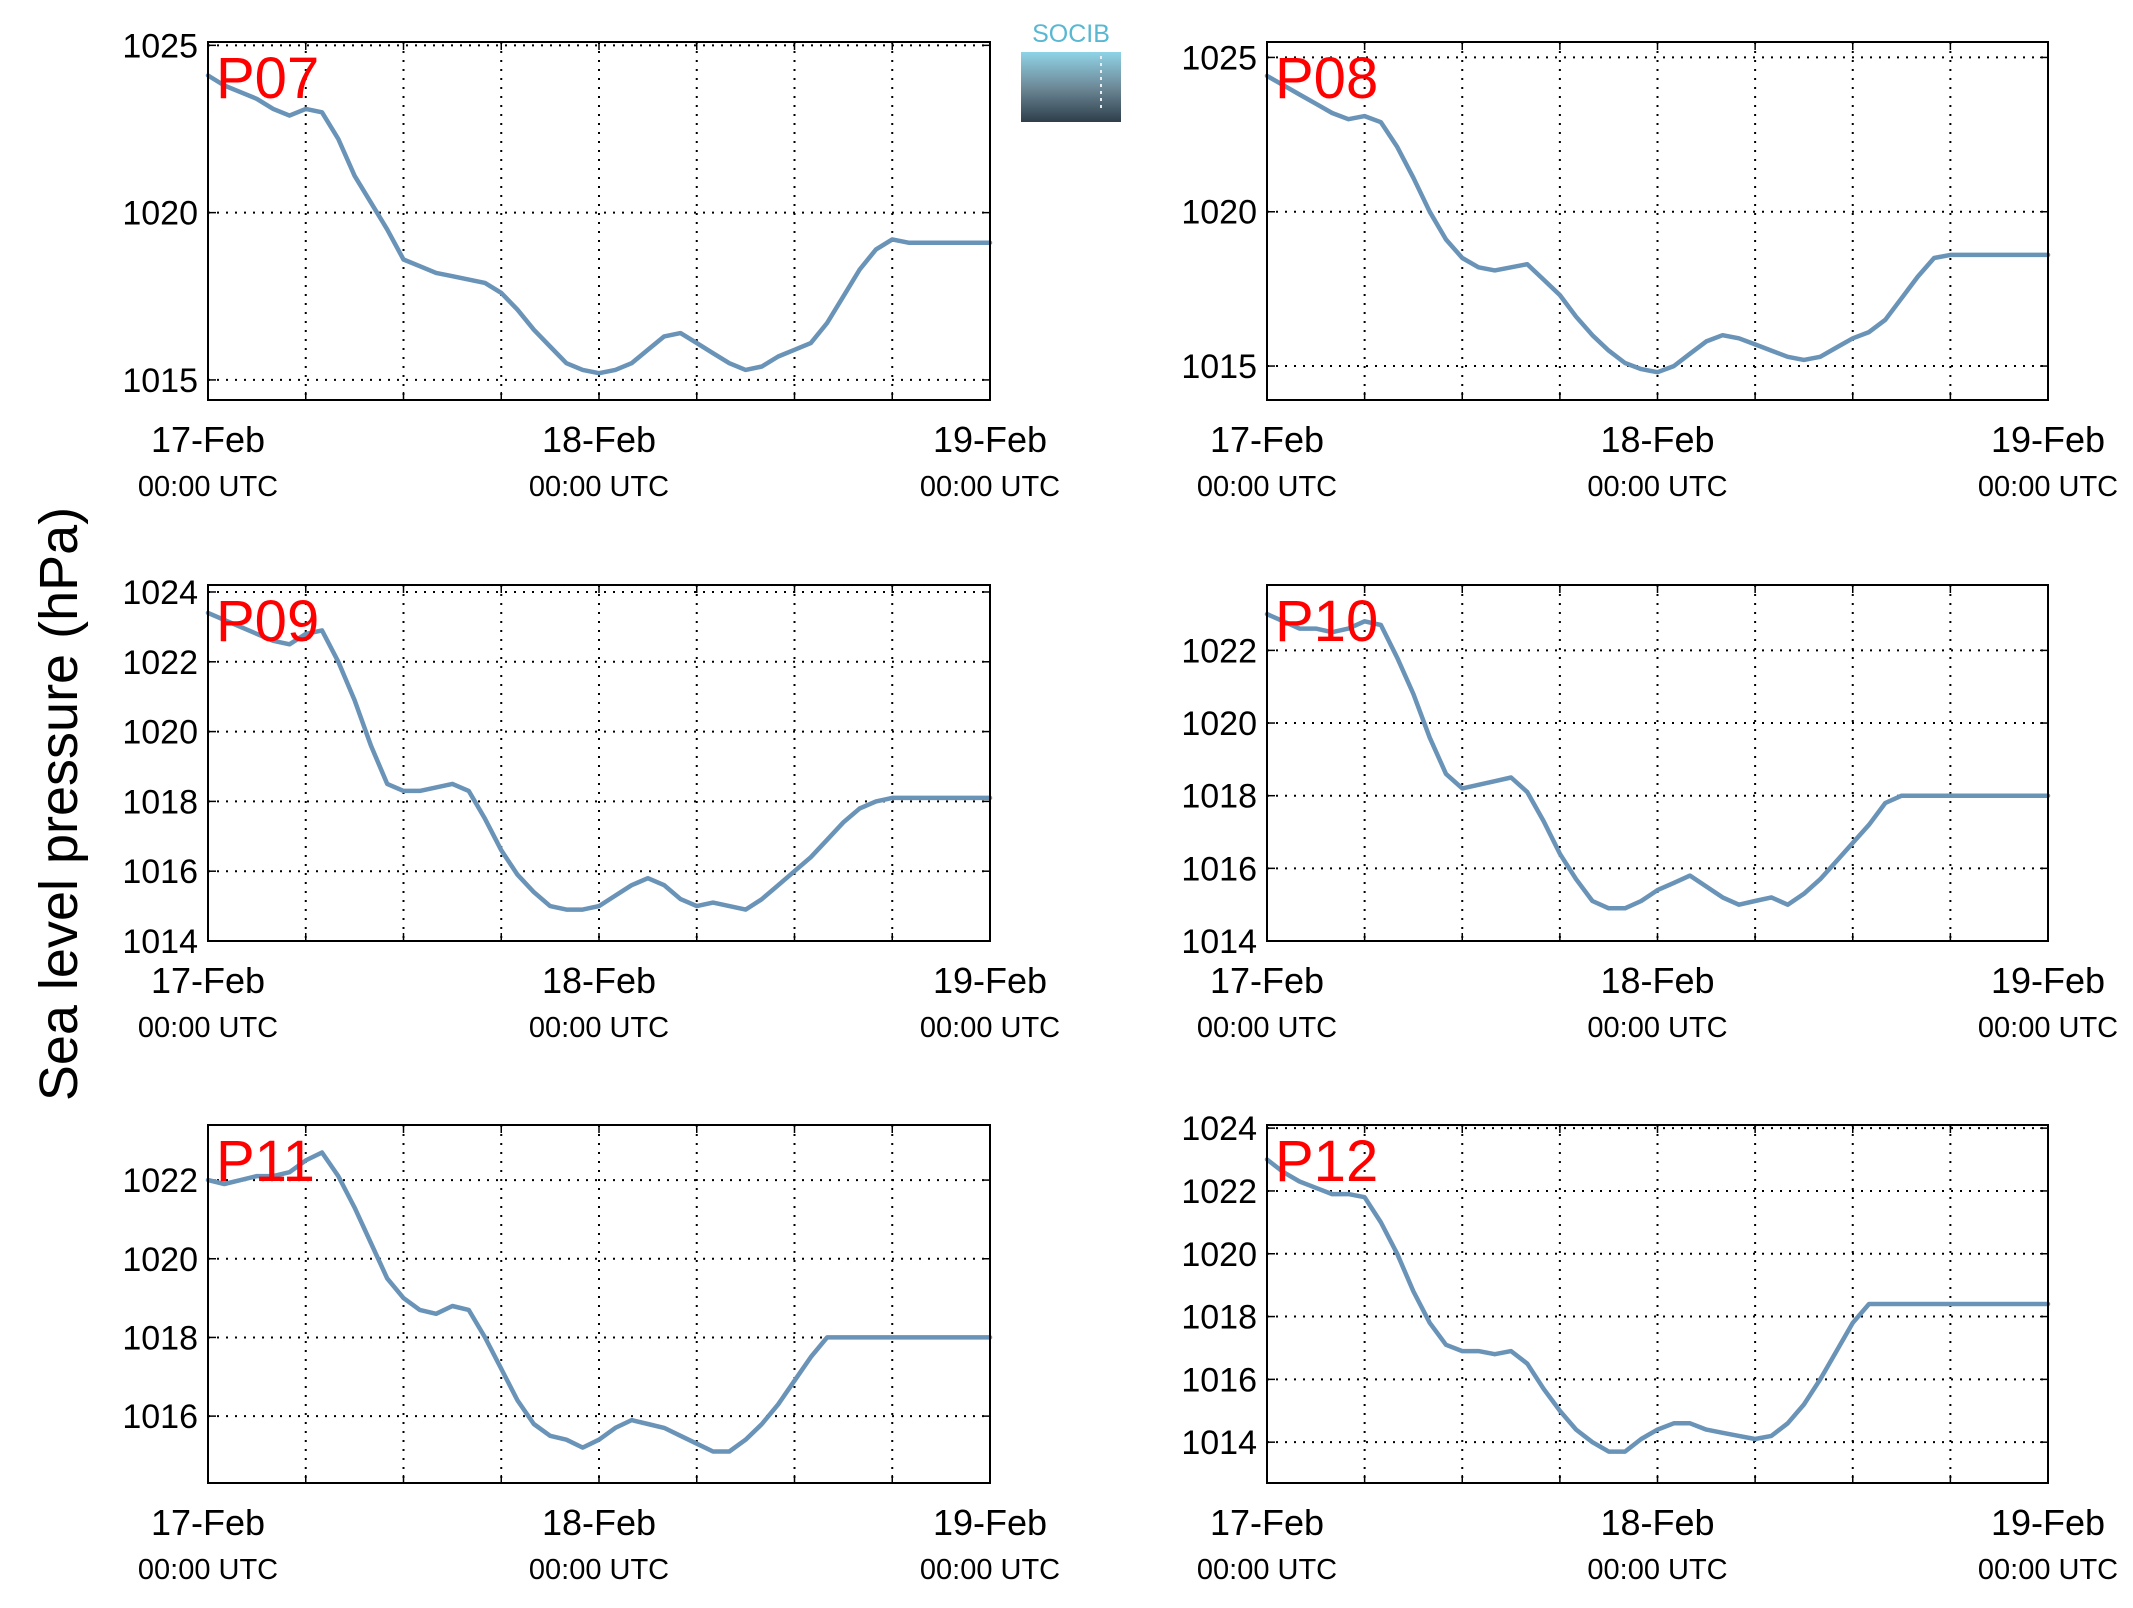 The image size is (2133, 1608). Describe the element at coordinates (1326, 1161) in the screenshot. I see `station-label: P12` at that location.